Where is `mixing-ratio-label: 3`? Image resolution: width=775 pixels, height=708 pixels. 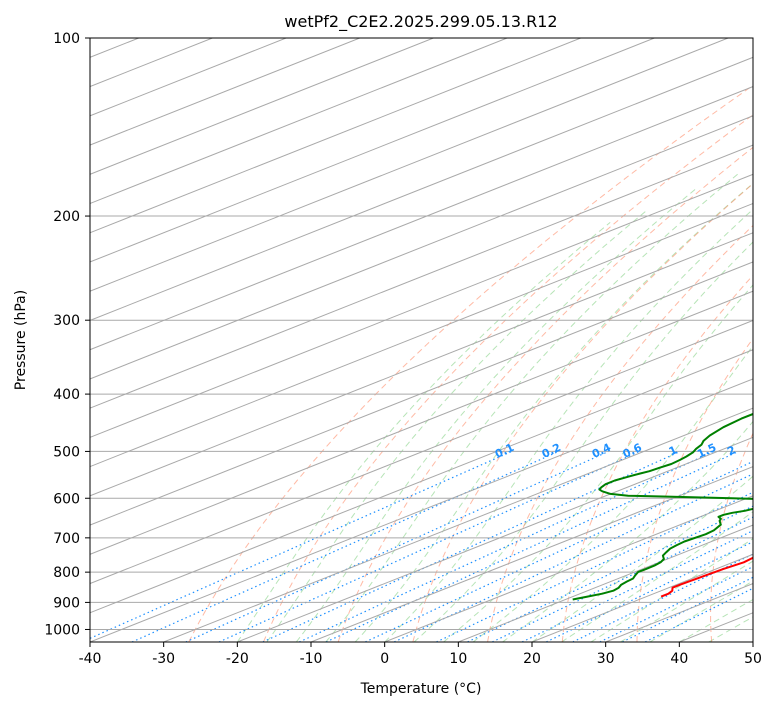
mixing-ratio-label: 3 is located at coordinates (768, 450).